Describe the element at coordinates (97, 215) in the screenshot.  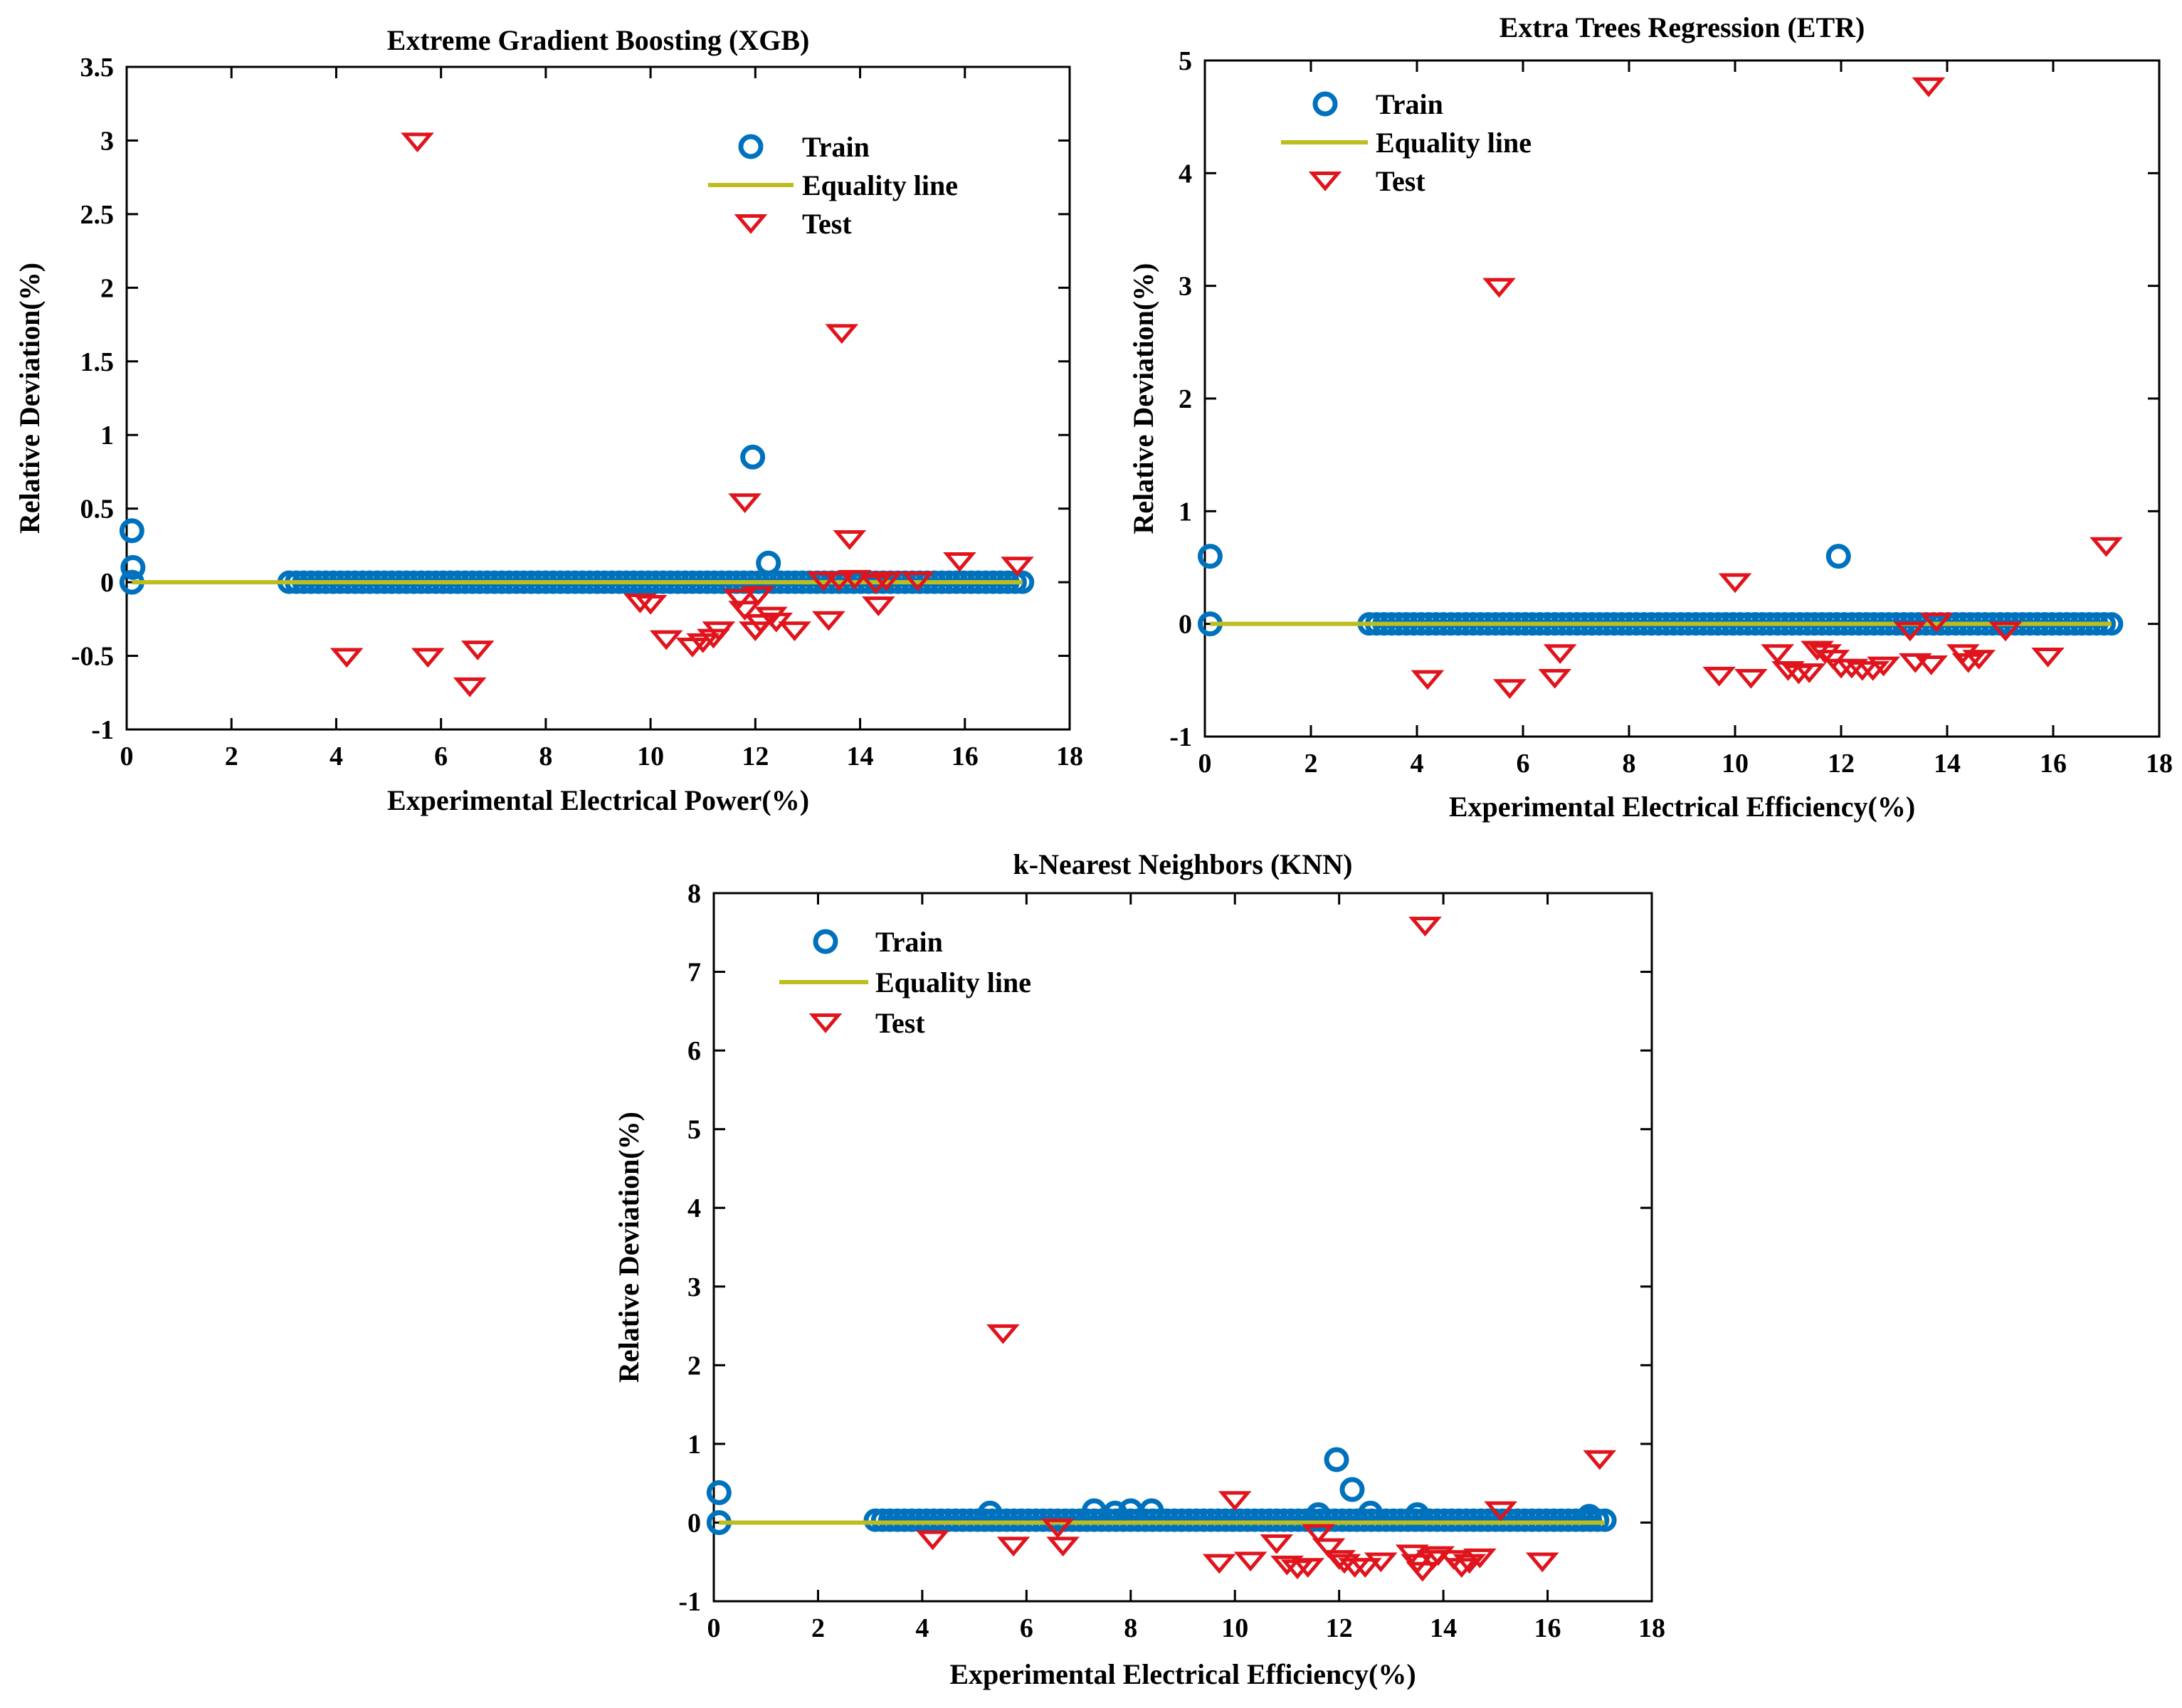
I see `y-tick-label: 2.5` at that location.